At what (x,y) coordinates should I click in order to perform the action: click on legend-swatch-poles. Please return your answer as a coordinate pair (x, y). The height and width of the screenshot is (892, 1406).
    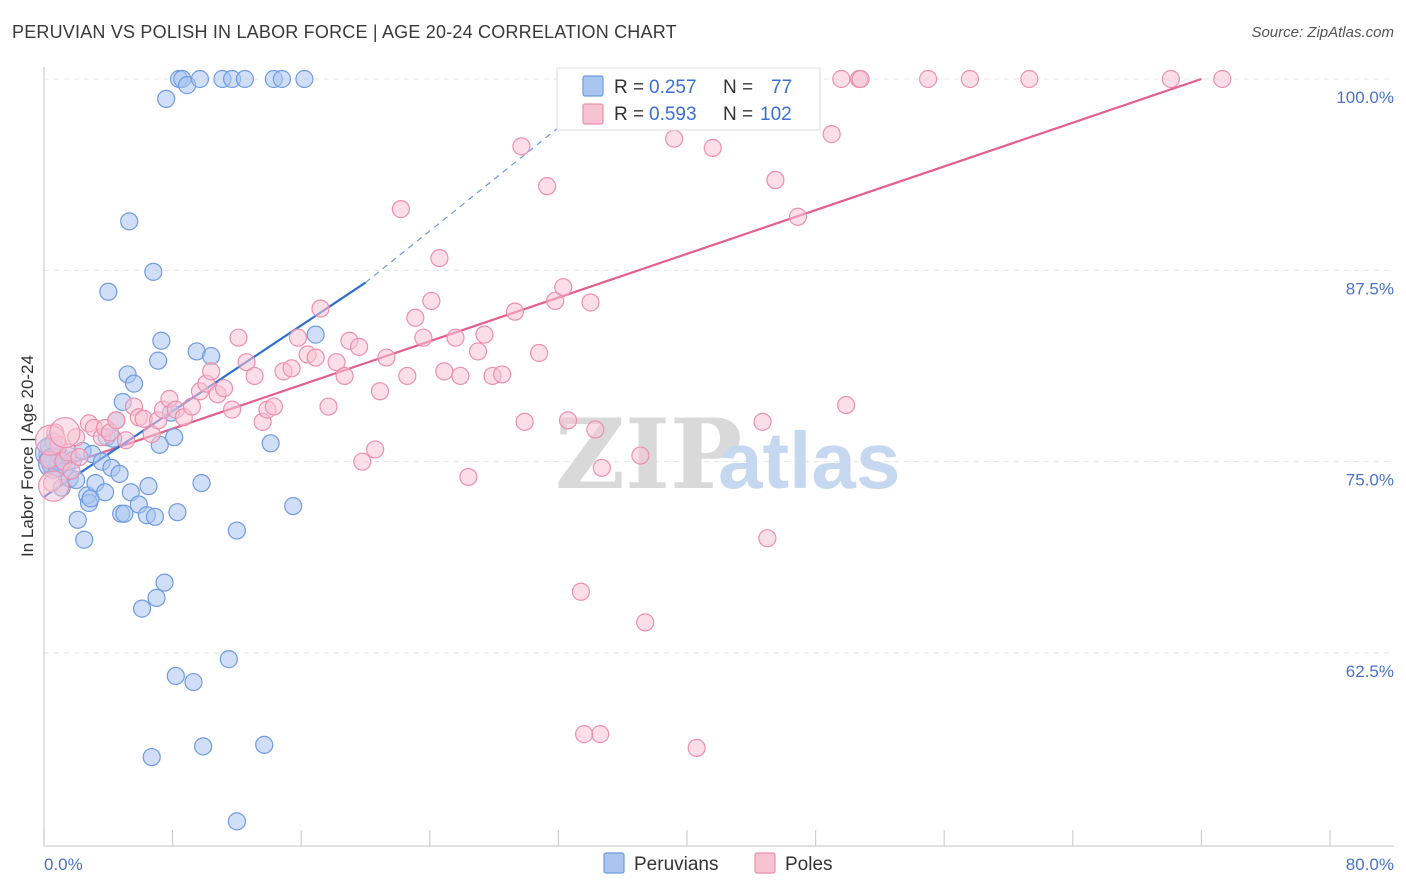
    Looking at the image, I should click on (593, 114).